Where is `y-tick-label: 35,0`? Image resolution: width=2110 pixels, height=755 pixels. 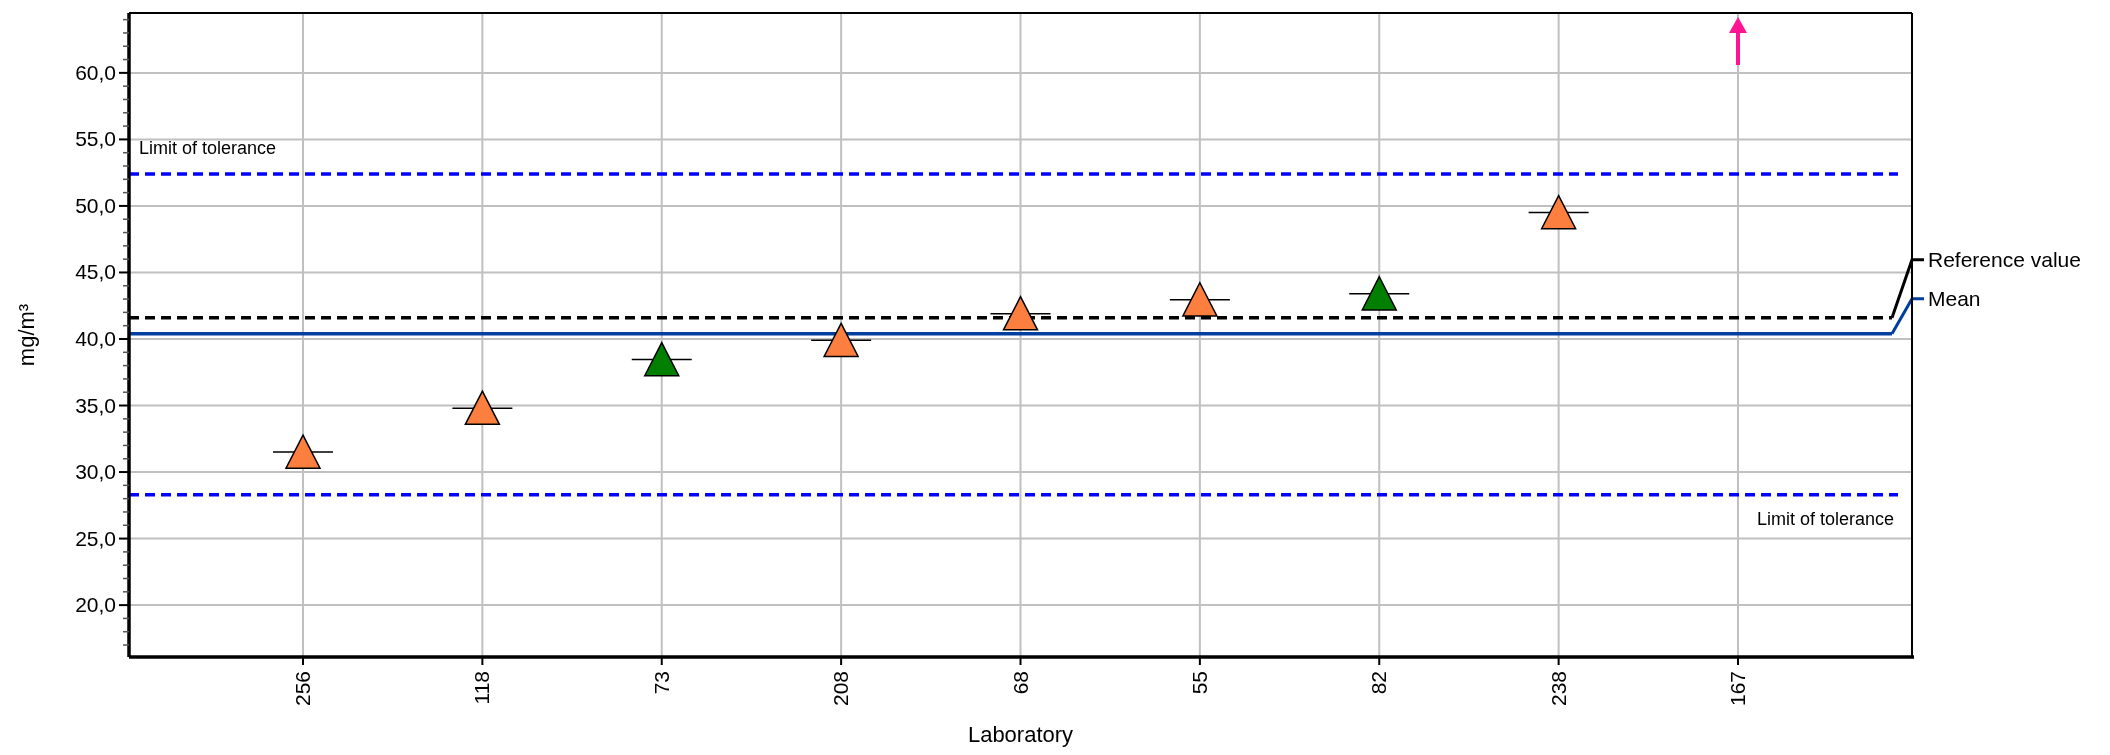 y-tick-label: 35,0 is located at coordinates (95, 405).